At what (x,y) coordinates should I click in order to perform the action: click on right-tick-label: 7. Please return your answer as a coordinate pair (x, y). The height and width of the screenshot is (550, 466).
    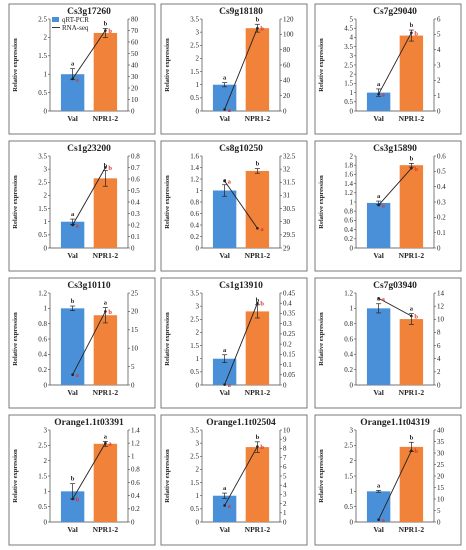
    Looking at the image, I should click on (285, 458).